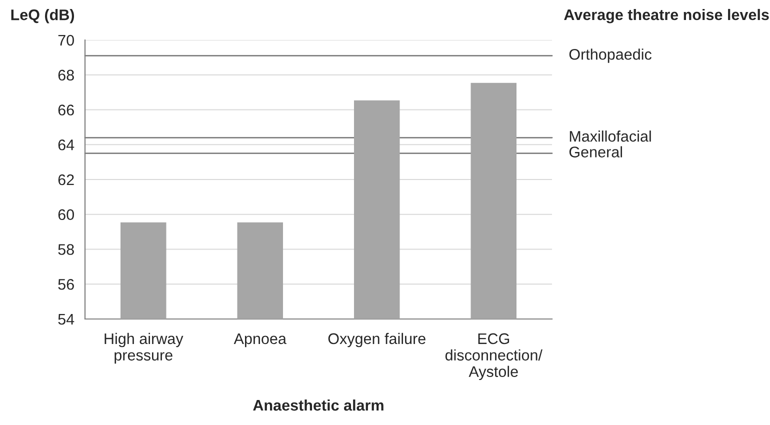 This screenshot has width=770, height=425. What do you see at coordinates (66, 144) in the screenshot?
I see `y-tick-label: 64` at bounding box center [66, 144].